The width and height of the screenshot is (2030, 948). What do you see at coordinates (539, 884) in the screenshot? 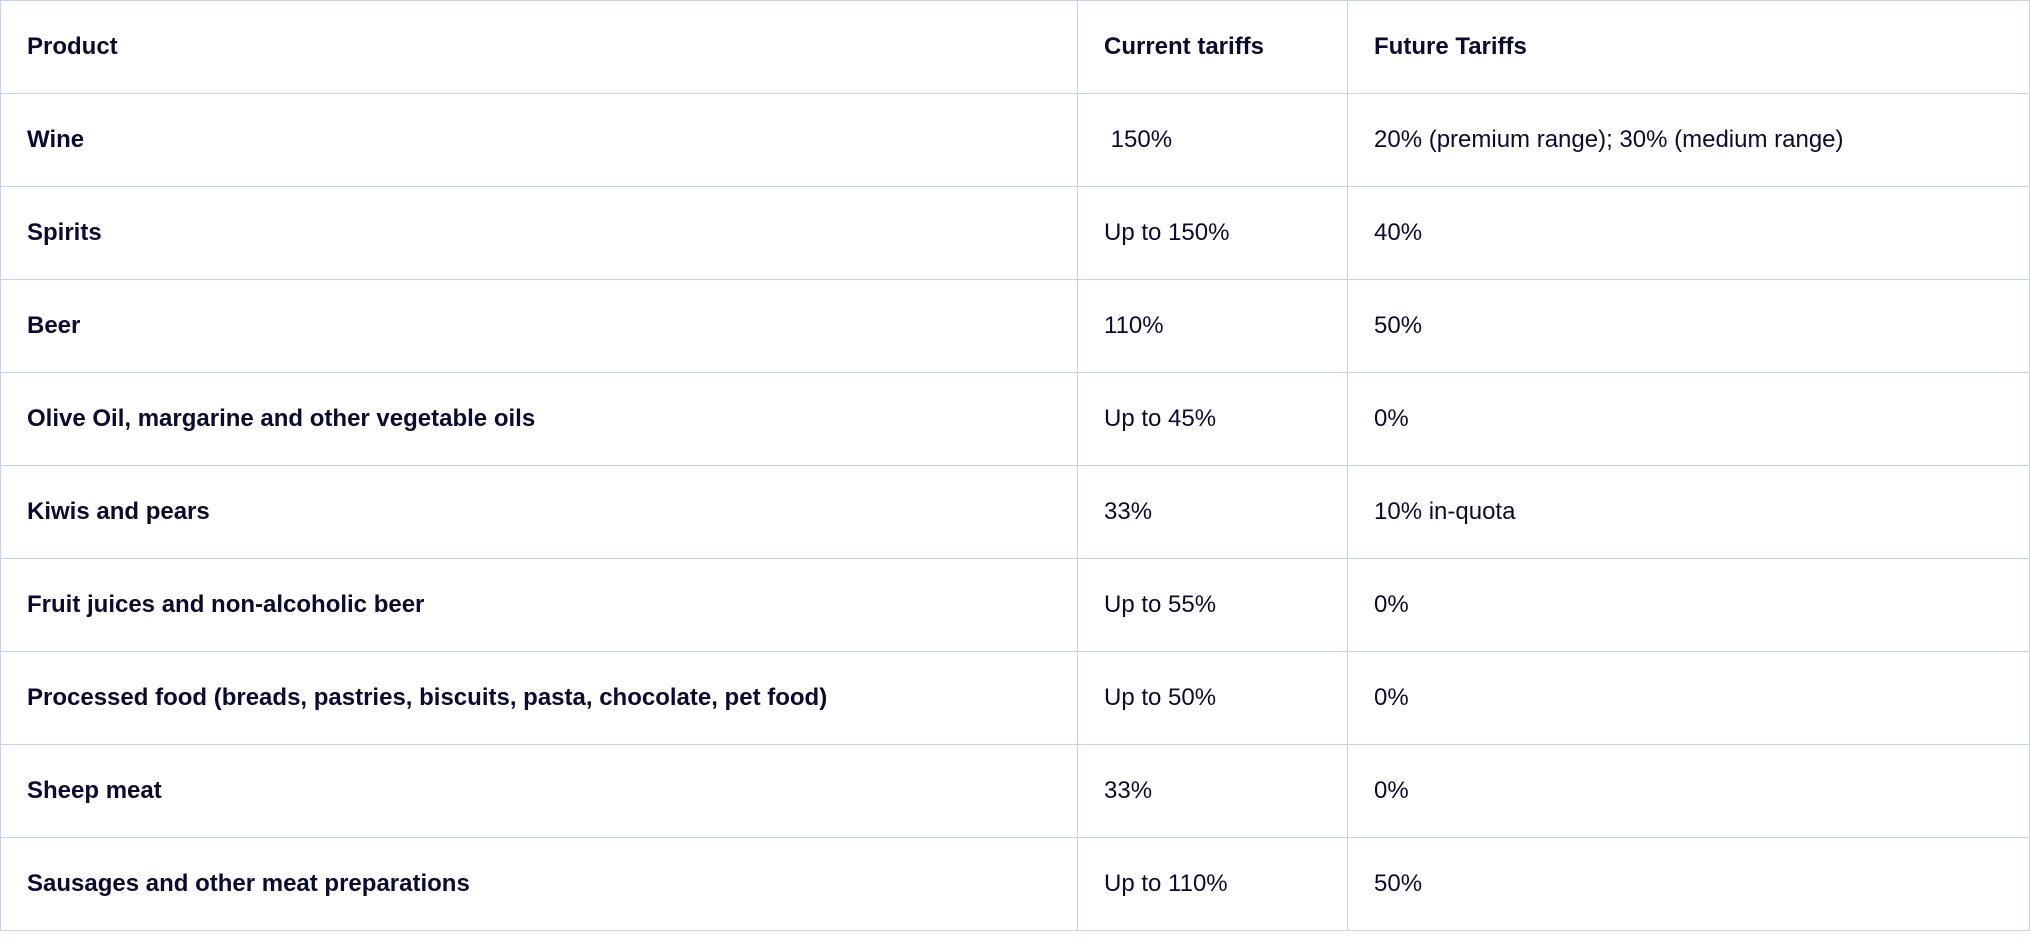
I see `product-cell: Sausages and other meat preparations` at bounding box center [539, 884].